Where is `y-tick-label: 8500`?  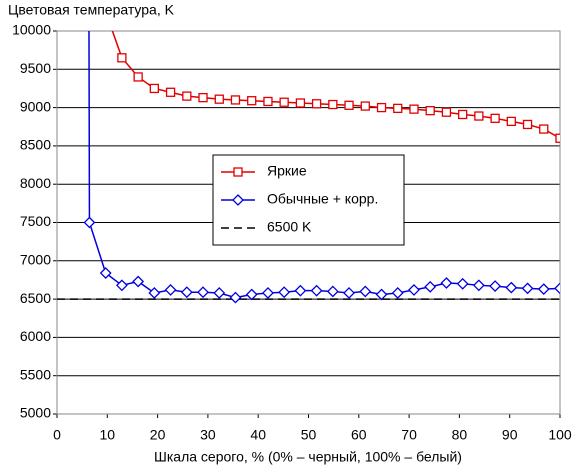 y-tick-label: 8500 is located at coordinates (35, 145).